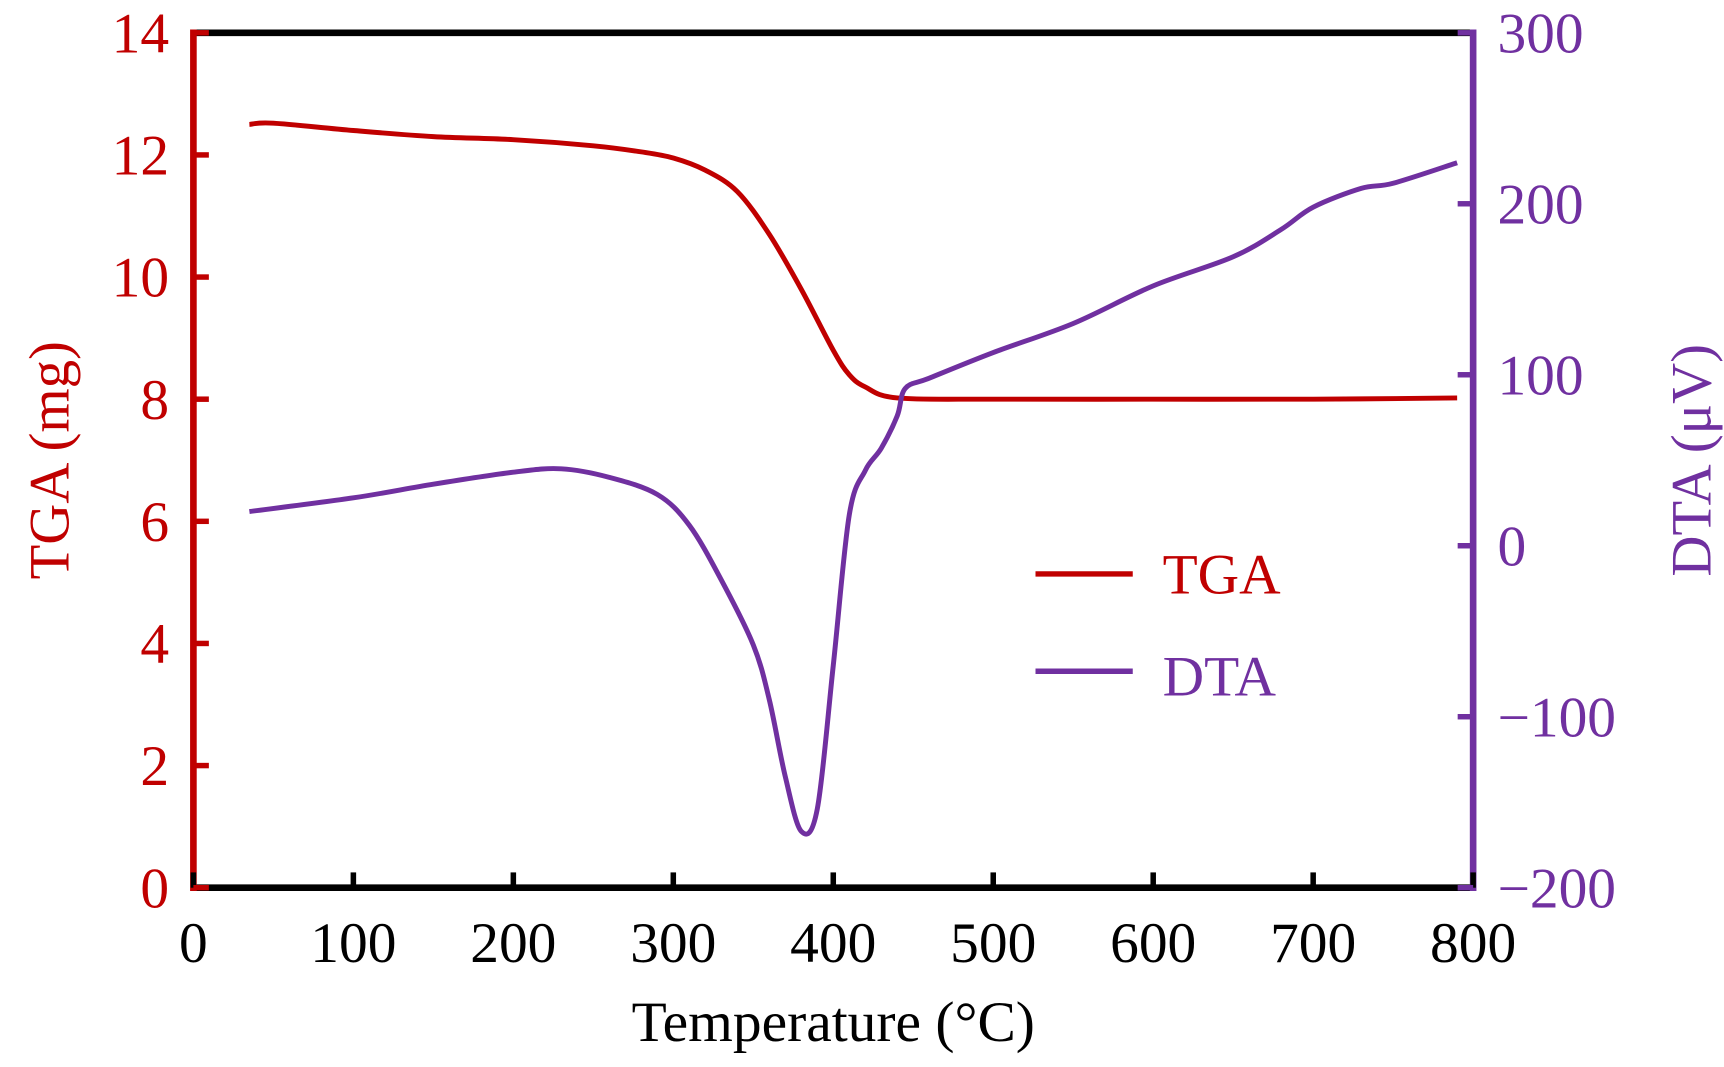  I want to click on x-tick-label: 100, so click(353, 943).